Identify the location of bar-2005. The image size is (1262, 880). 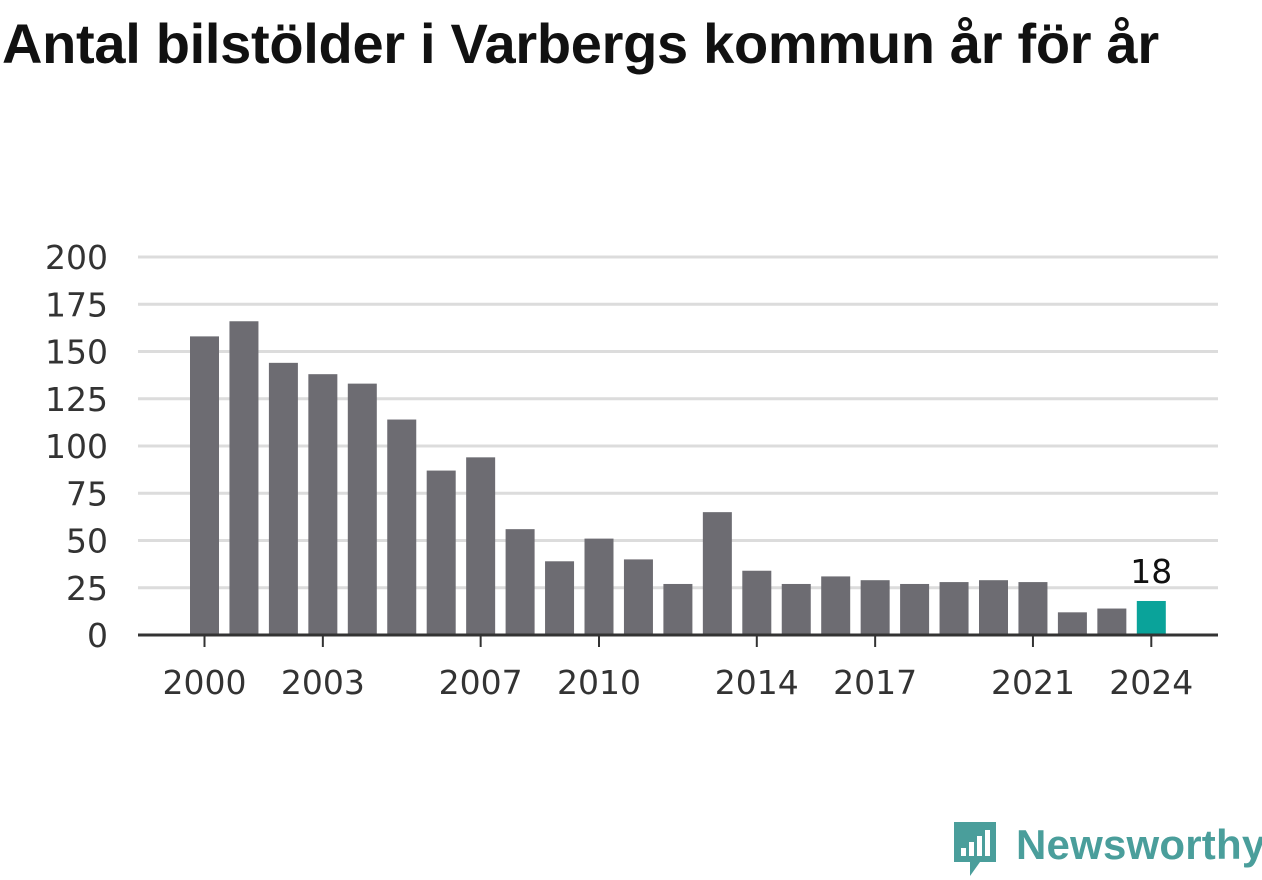
(402, 527).